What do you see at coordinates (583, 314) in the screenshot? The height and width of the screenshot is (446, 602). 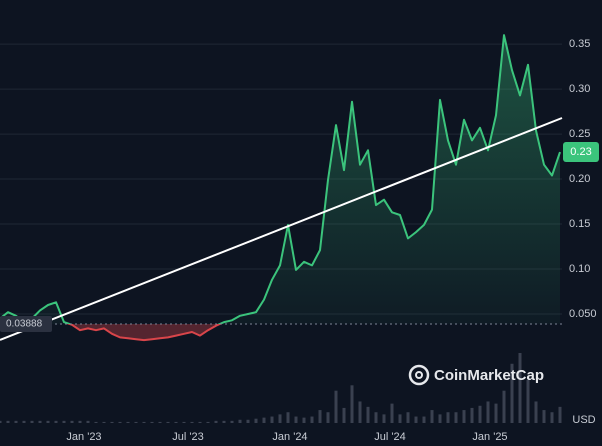 I see `y-tick-label: 0.050` at bounding box center [583, 314].